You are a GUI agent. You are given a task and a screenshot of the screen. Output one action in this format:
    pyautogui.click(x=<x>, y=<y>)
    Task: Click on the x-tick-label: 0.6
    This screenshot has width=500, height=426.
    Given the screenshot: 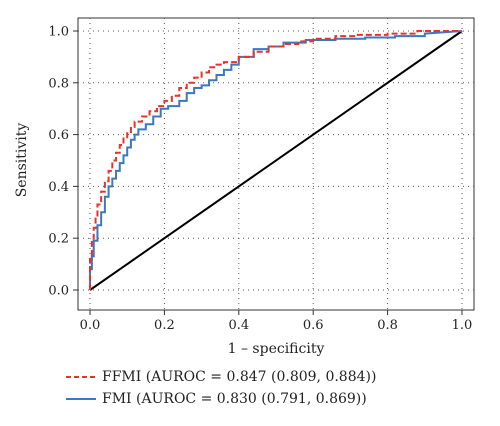 What is the action you would take?
    pyautogui.click(x=313, y=325)
    